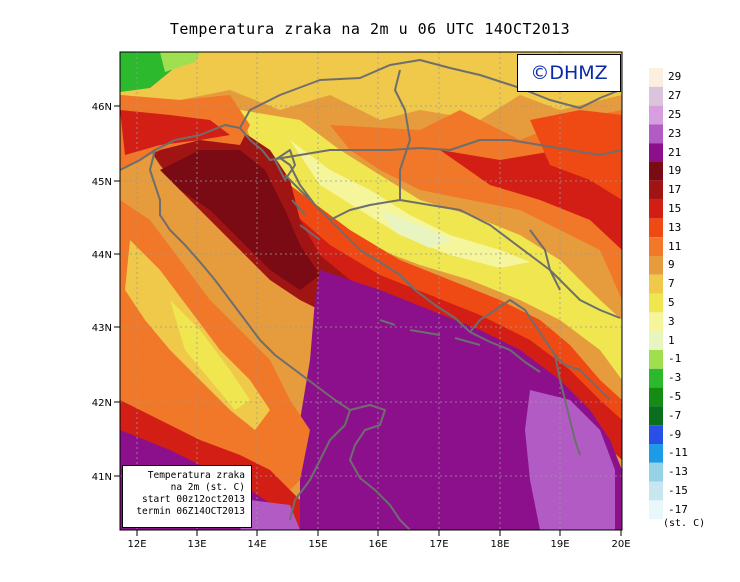 The width and height of the screenshot is (740, 582). I want to click on legend-label: -7, so click(675, 415).